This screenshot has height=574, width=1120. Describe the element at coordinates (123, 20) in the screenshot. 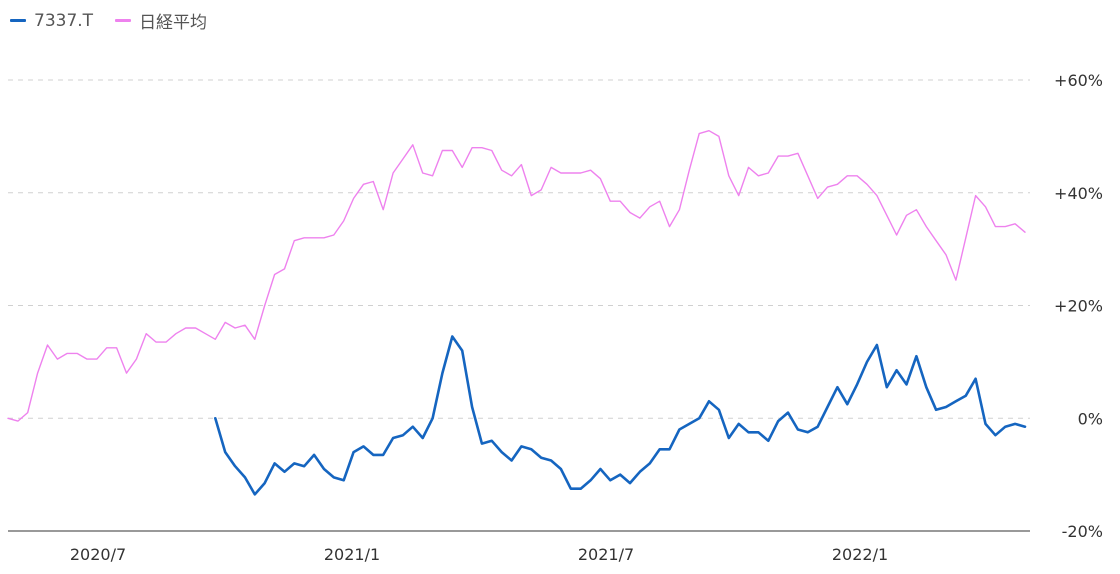

I see `legend-swatch-nikkei` at that location.